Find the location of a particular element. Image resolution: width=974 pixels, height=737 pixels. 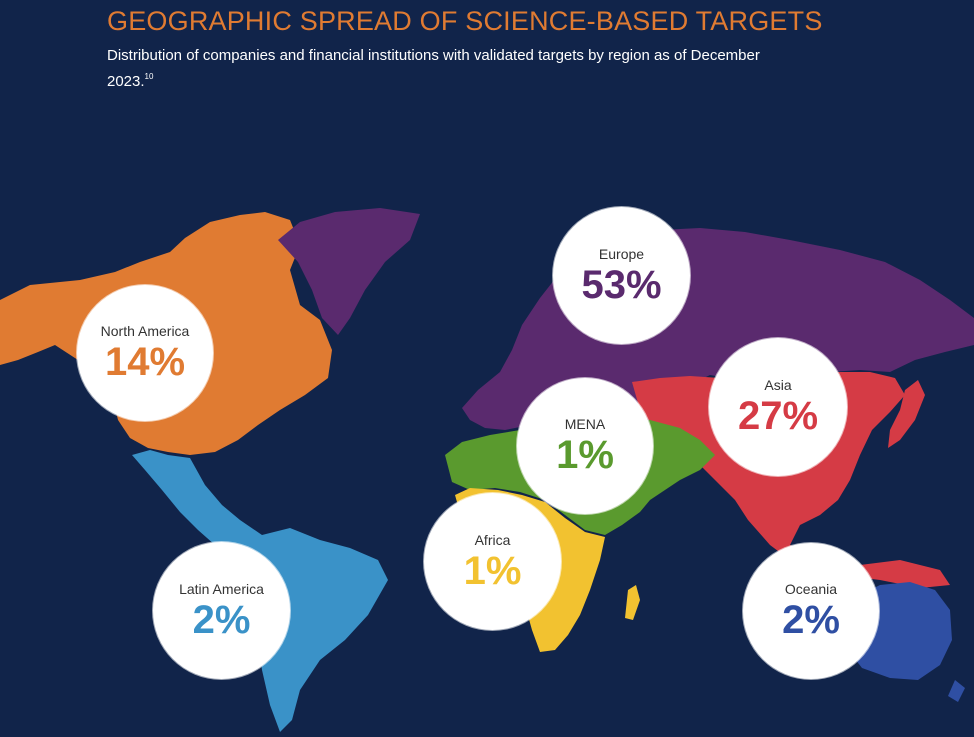

region-label: Africa is located at coordinates (492, 539).